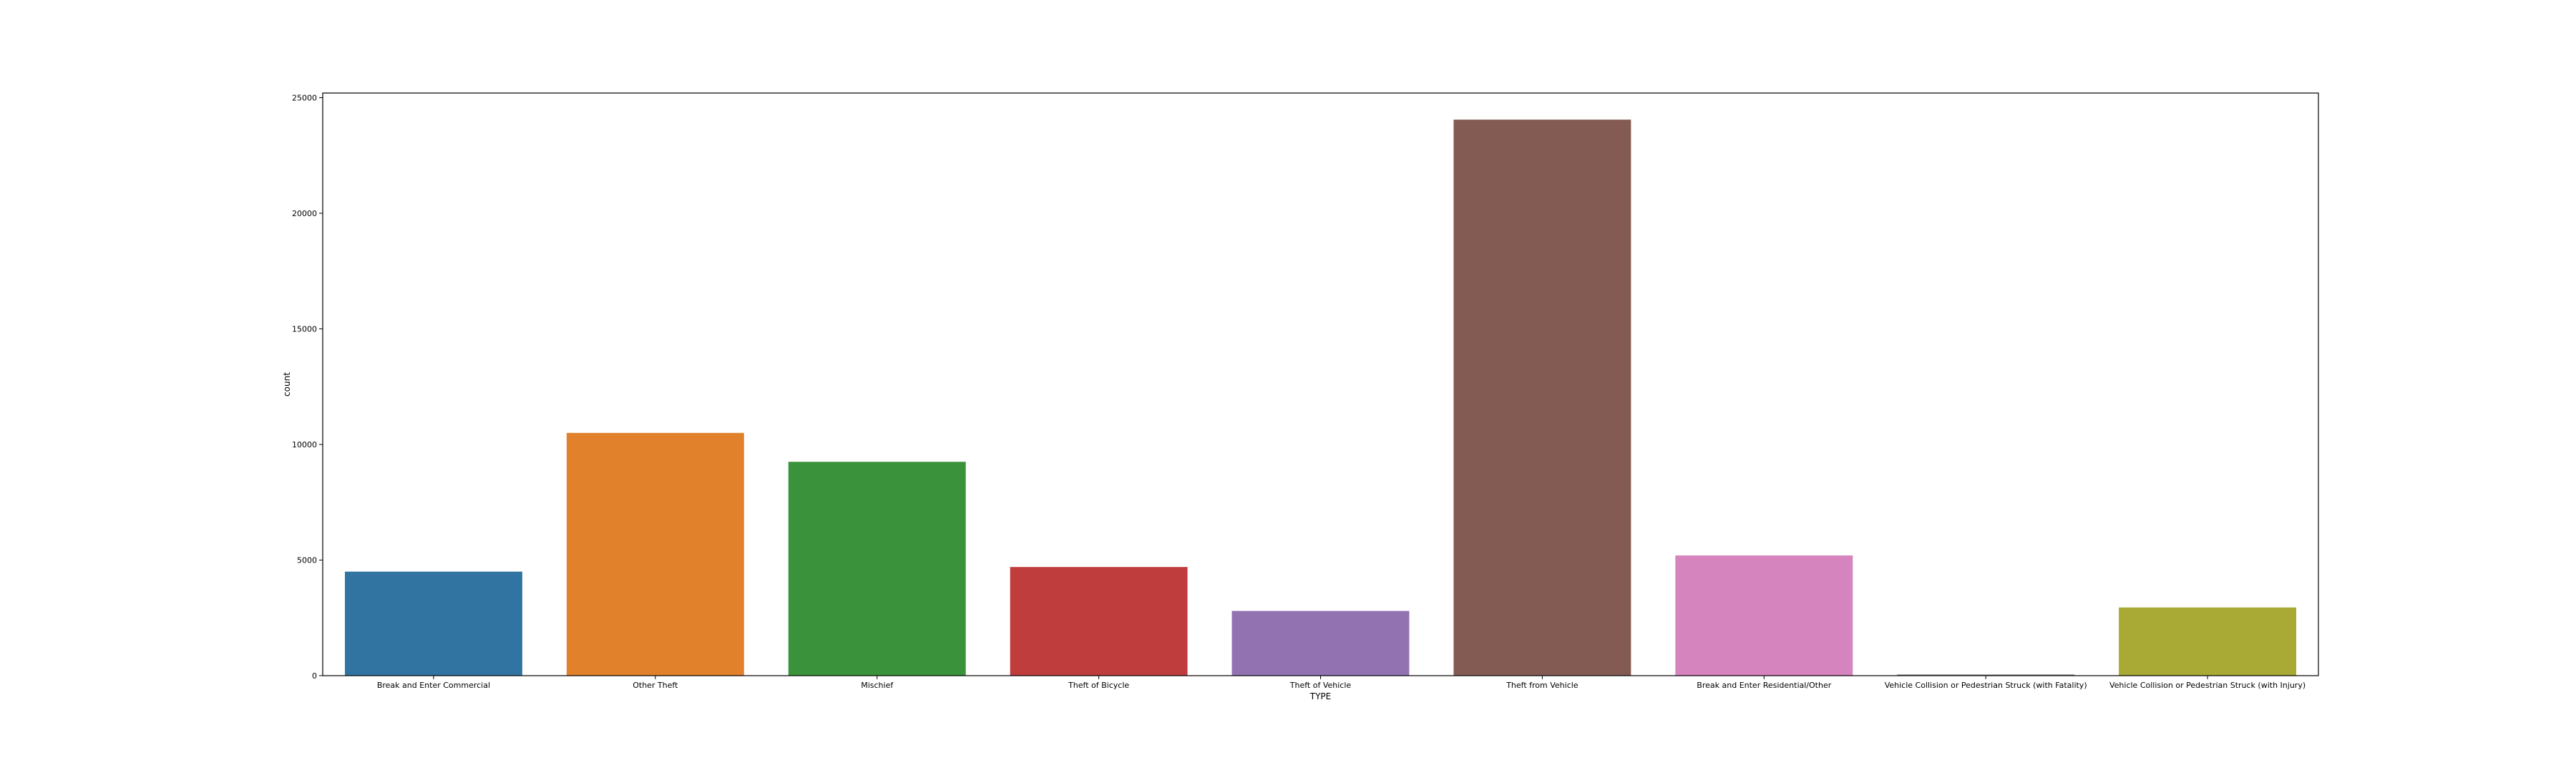  I want to click on x-tick-label: Theft of Vehicle, so click(1320, 685).